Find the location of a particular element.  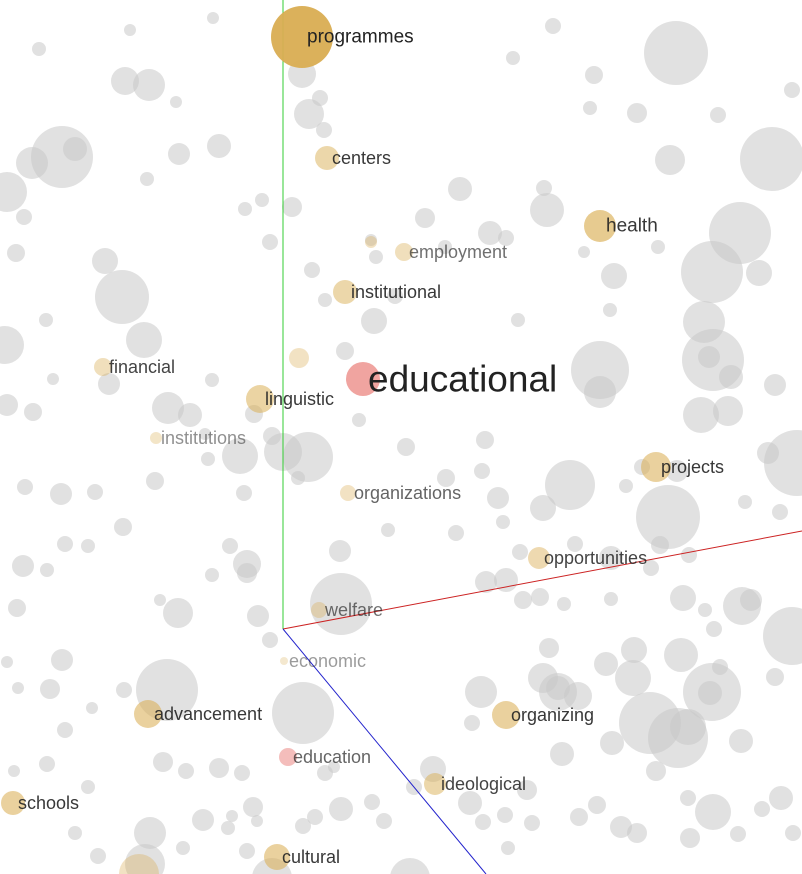

word-point-institutions: institutions is located at coordinates (198, 438).